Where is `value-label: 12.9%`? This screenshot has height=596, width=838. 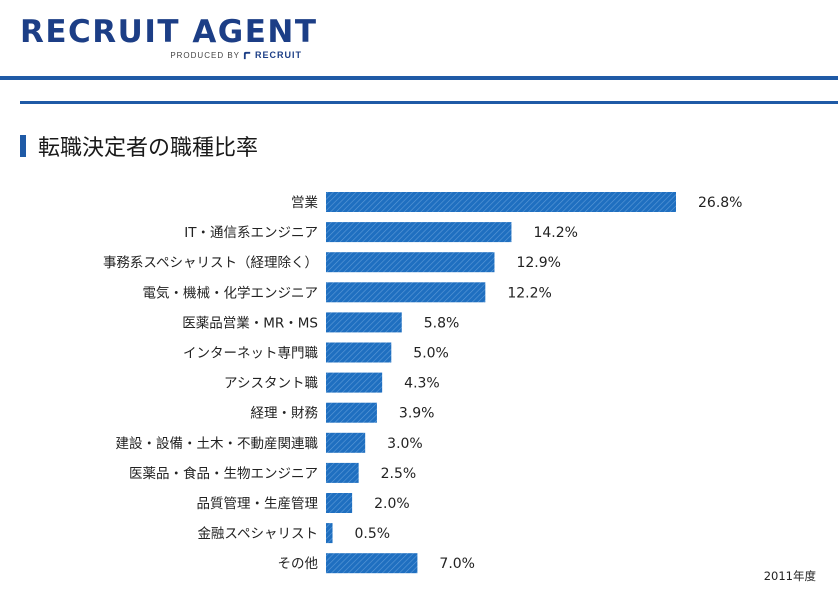
value-label: 12.9% is located at coordinates (538, 263).